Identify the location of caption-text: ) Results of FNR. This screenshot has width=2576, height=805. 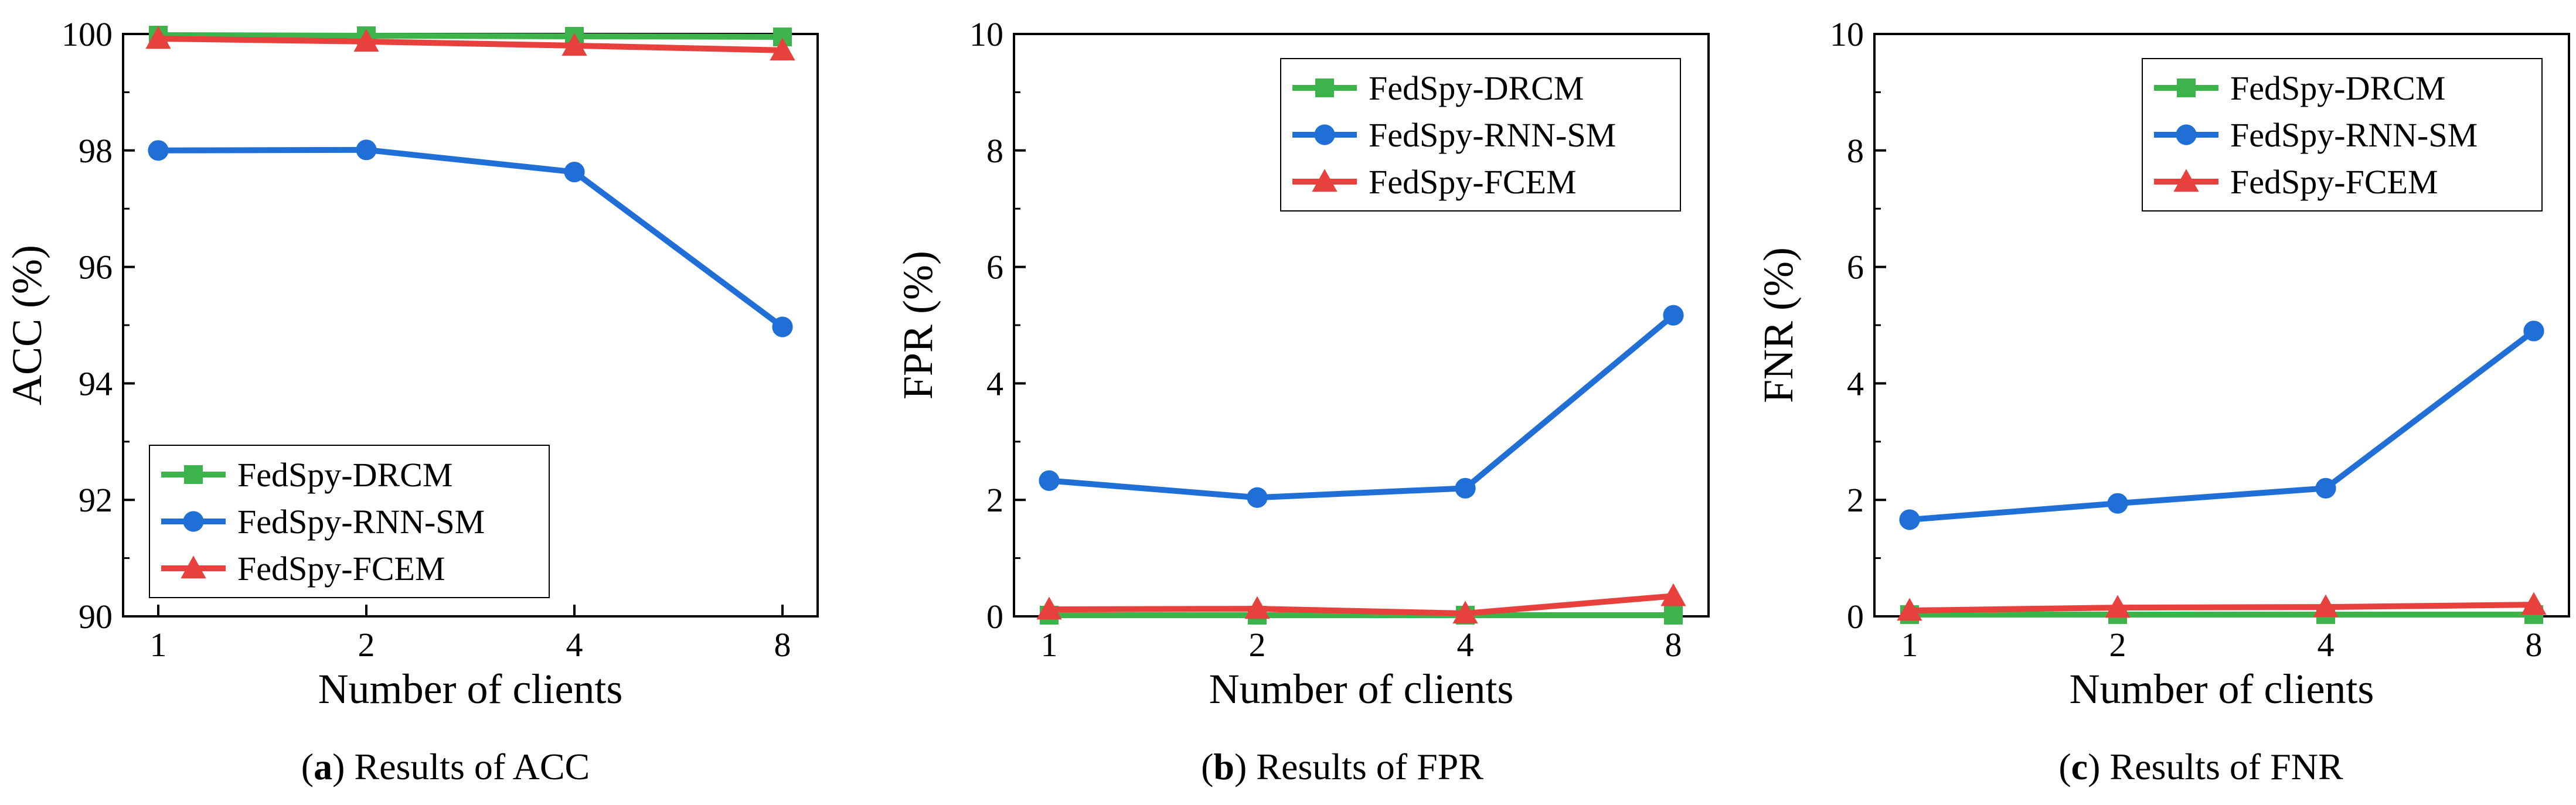
(2215, 766).